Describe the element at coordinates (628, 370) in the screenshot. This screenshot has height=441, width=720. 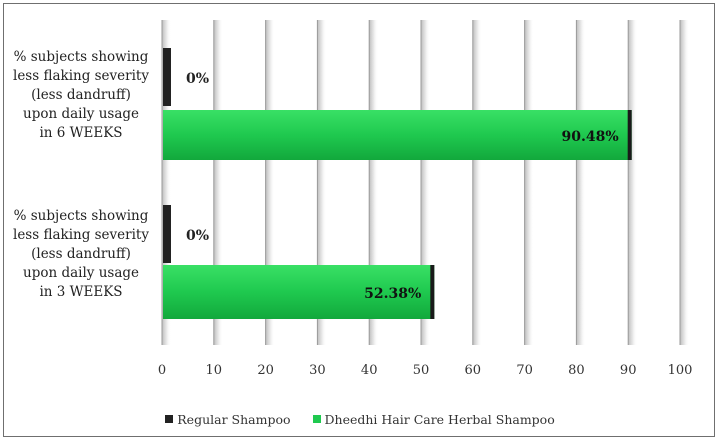
I see `x-tick-label: 90` at that location.